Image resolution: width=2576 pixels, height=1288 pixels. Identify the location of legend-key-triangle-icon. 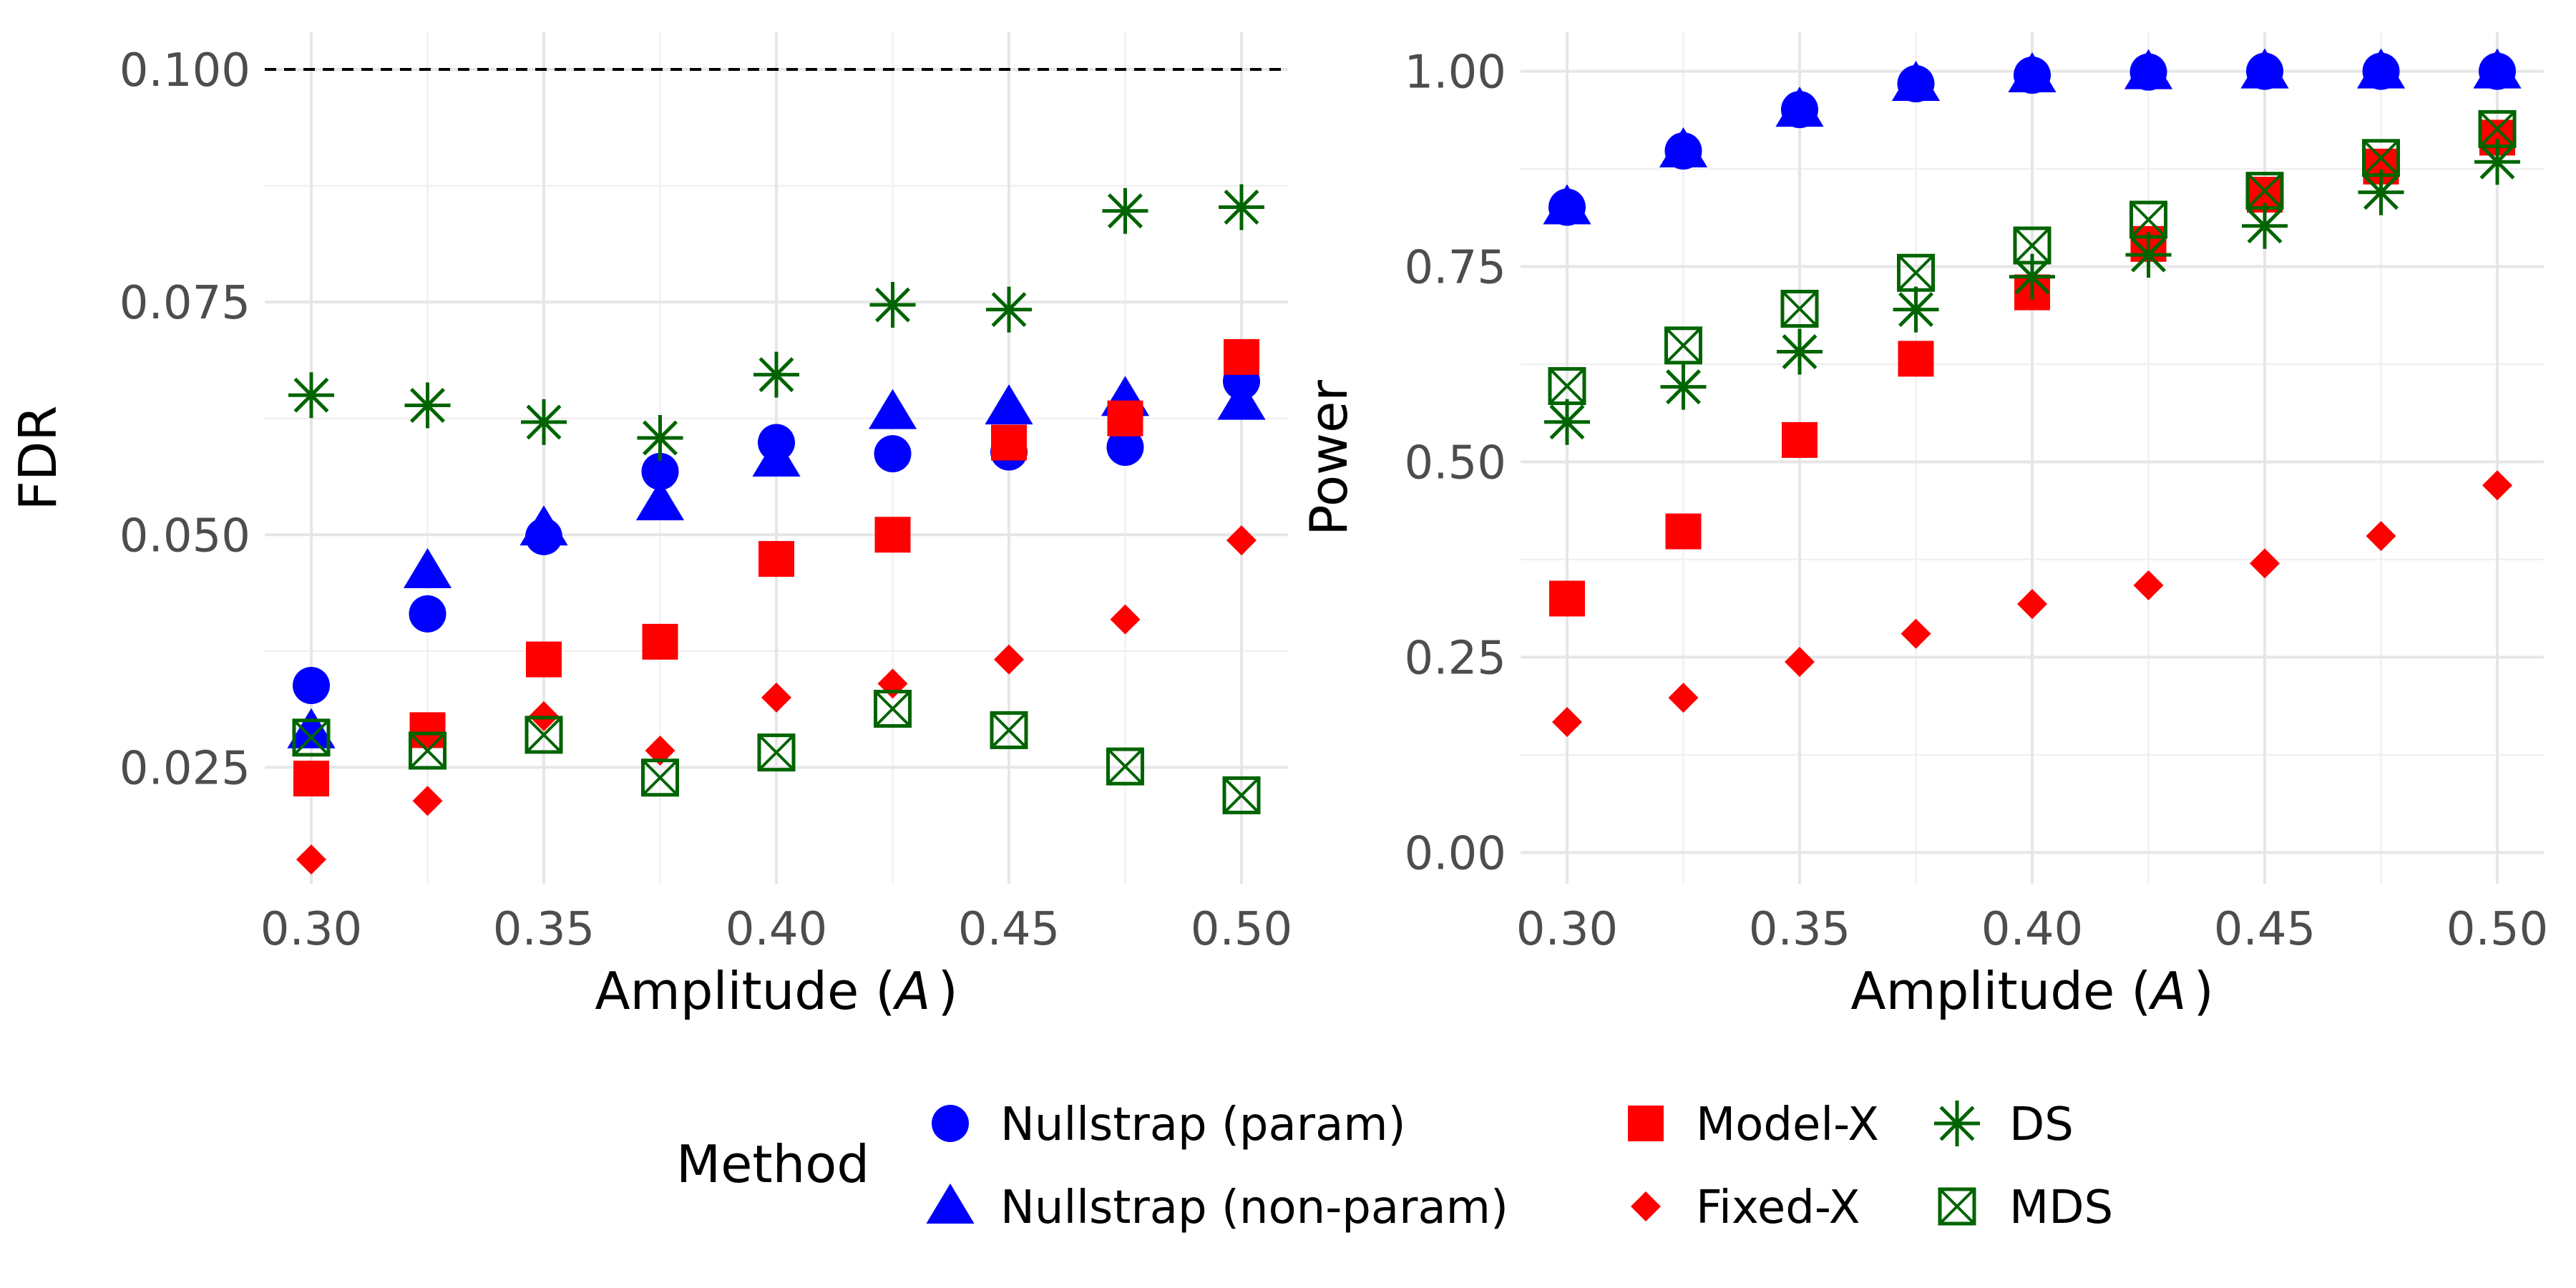
(950, 1204).